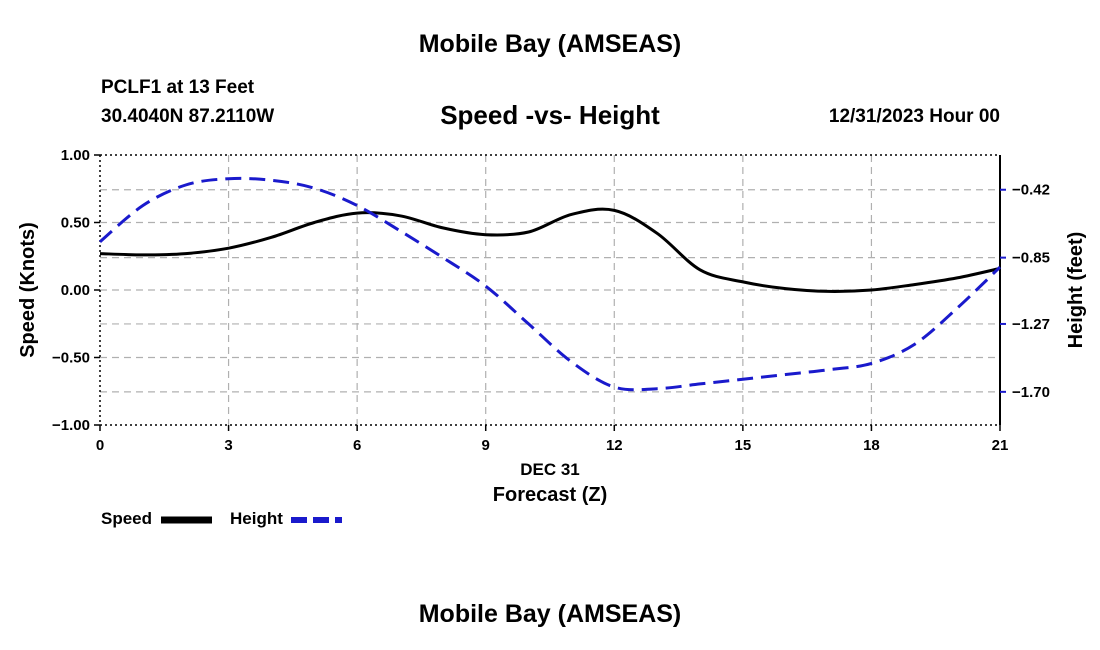 This screenshot has width=1100, height=650. Describe the element at coordinates (71, 358) in the screenshot. I see `y-tick-label: −0.50` at that location.